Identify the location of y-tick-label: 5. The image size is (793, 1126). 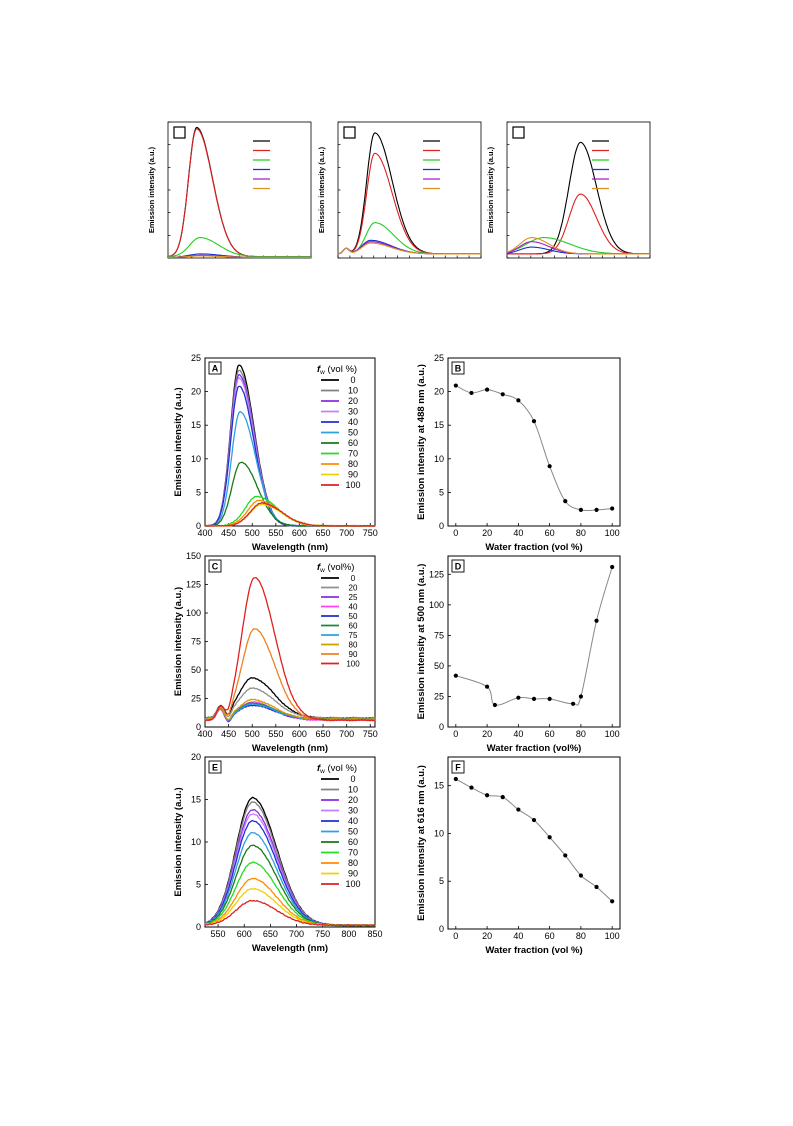
(198, 492).